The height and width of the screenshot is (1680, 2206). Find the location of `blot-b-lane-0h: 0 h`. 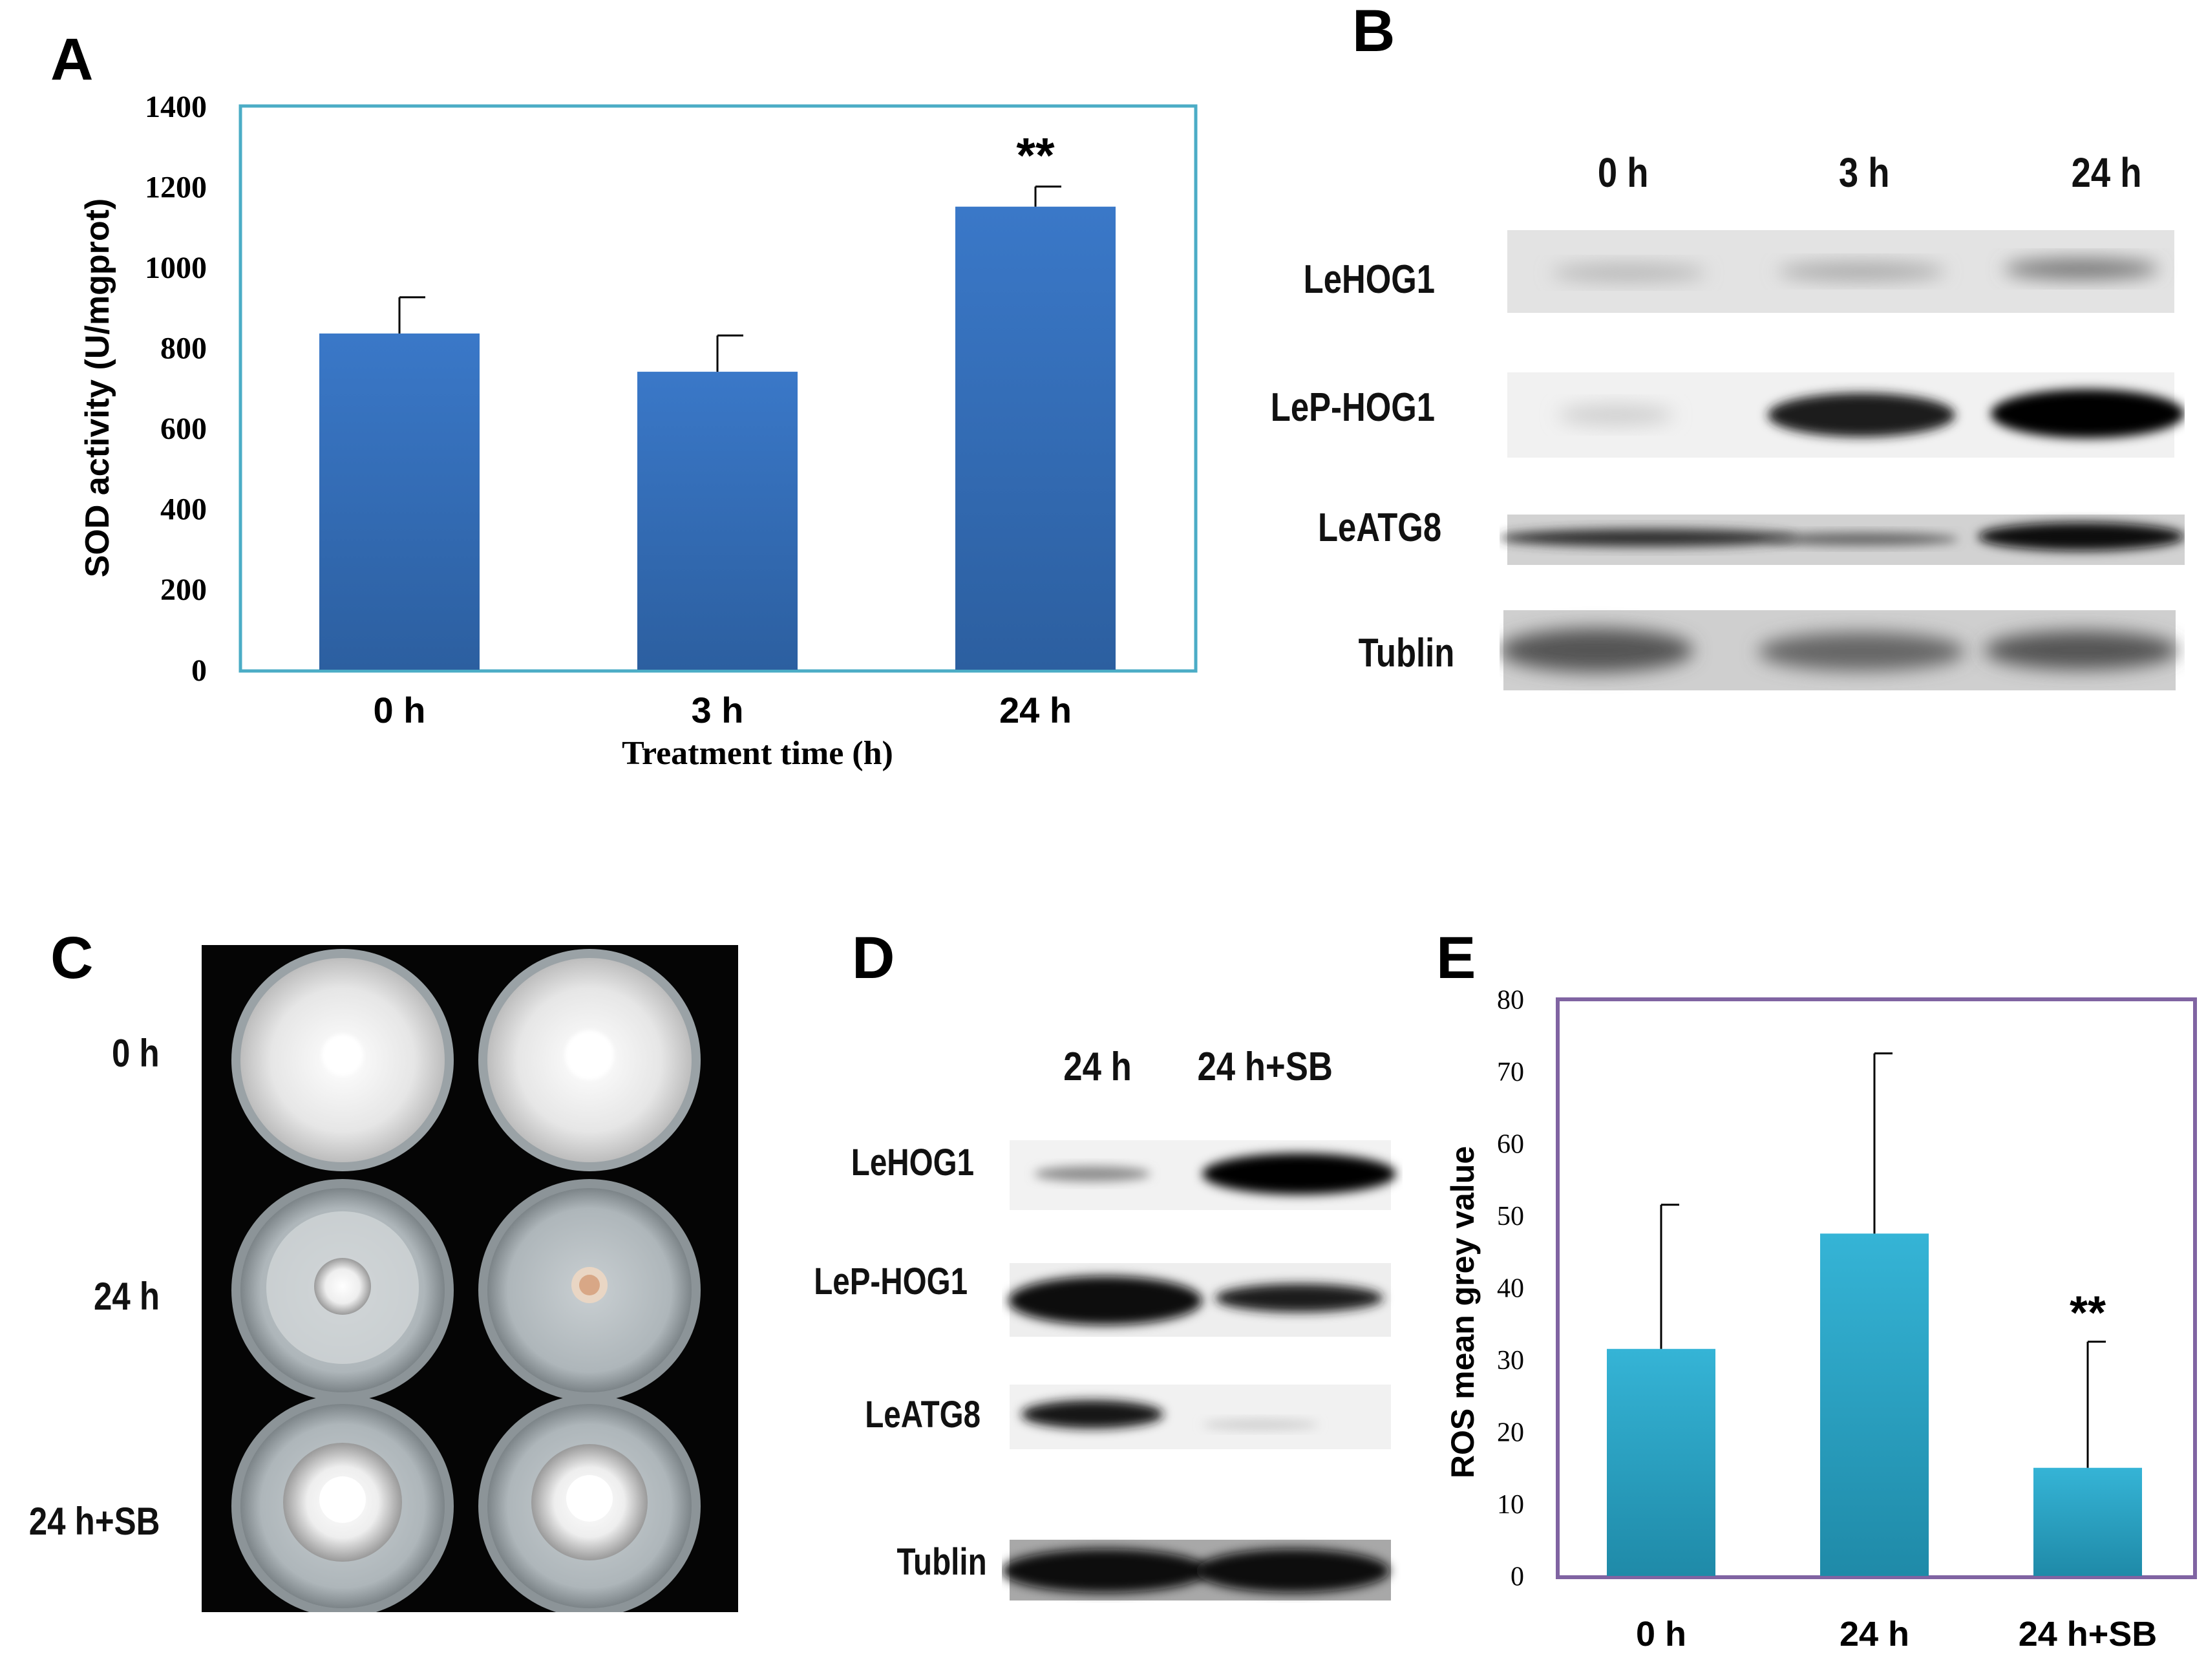

blot-b-lane-0h: 0 h is located at coordinates (1623, 173).